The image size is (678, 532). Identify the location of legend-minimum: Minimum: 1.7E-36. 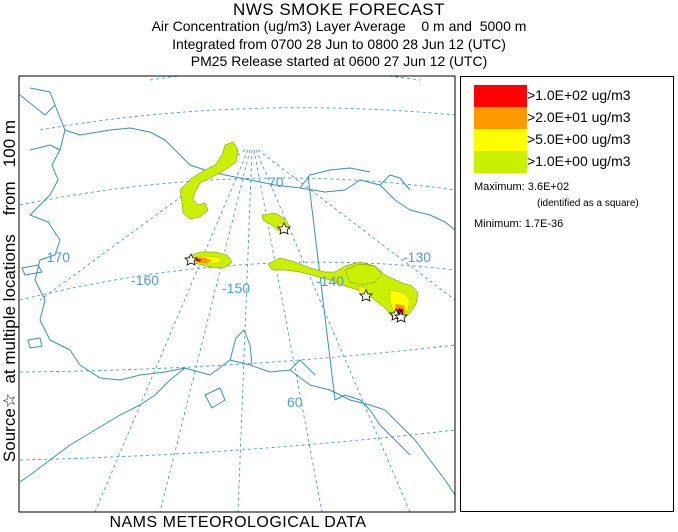
(519, 224).